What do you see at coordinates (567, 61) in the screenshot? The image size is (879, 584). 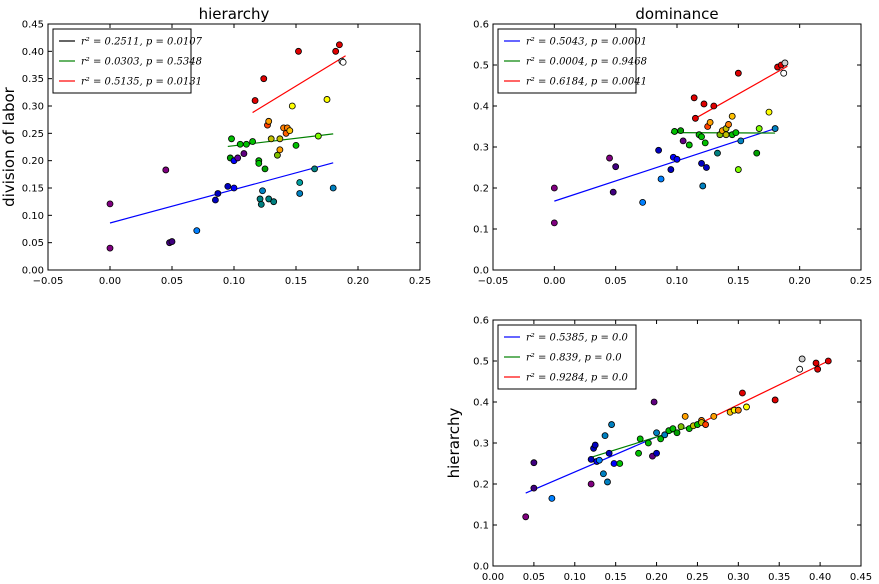 I see `legend-box` at bounding box center [567, 61].